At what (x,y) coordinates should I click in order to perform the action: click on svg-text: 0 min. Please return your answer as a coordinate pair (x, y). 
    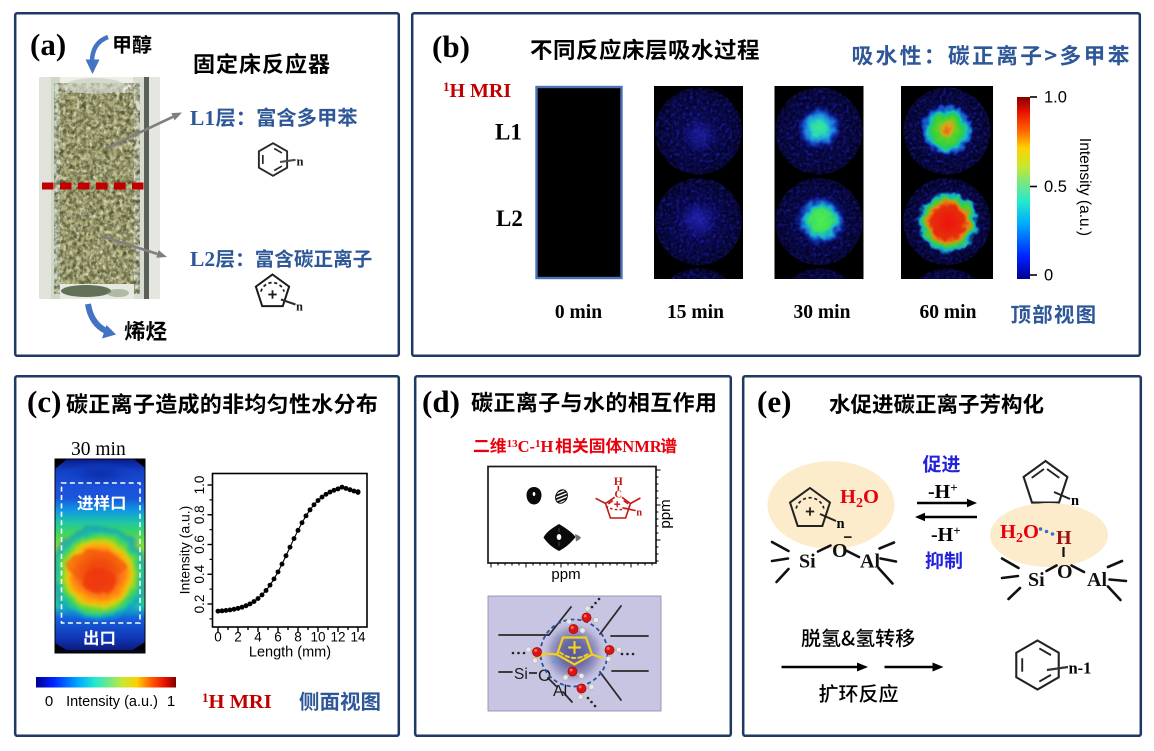
    Looking at the image, I should click on (578, 312).